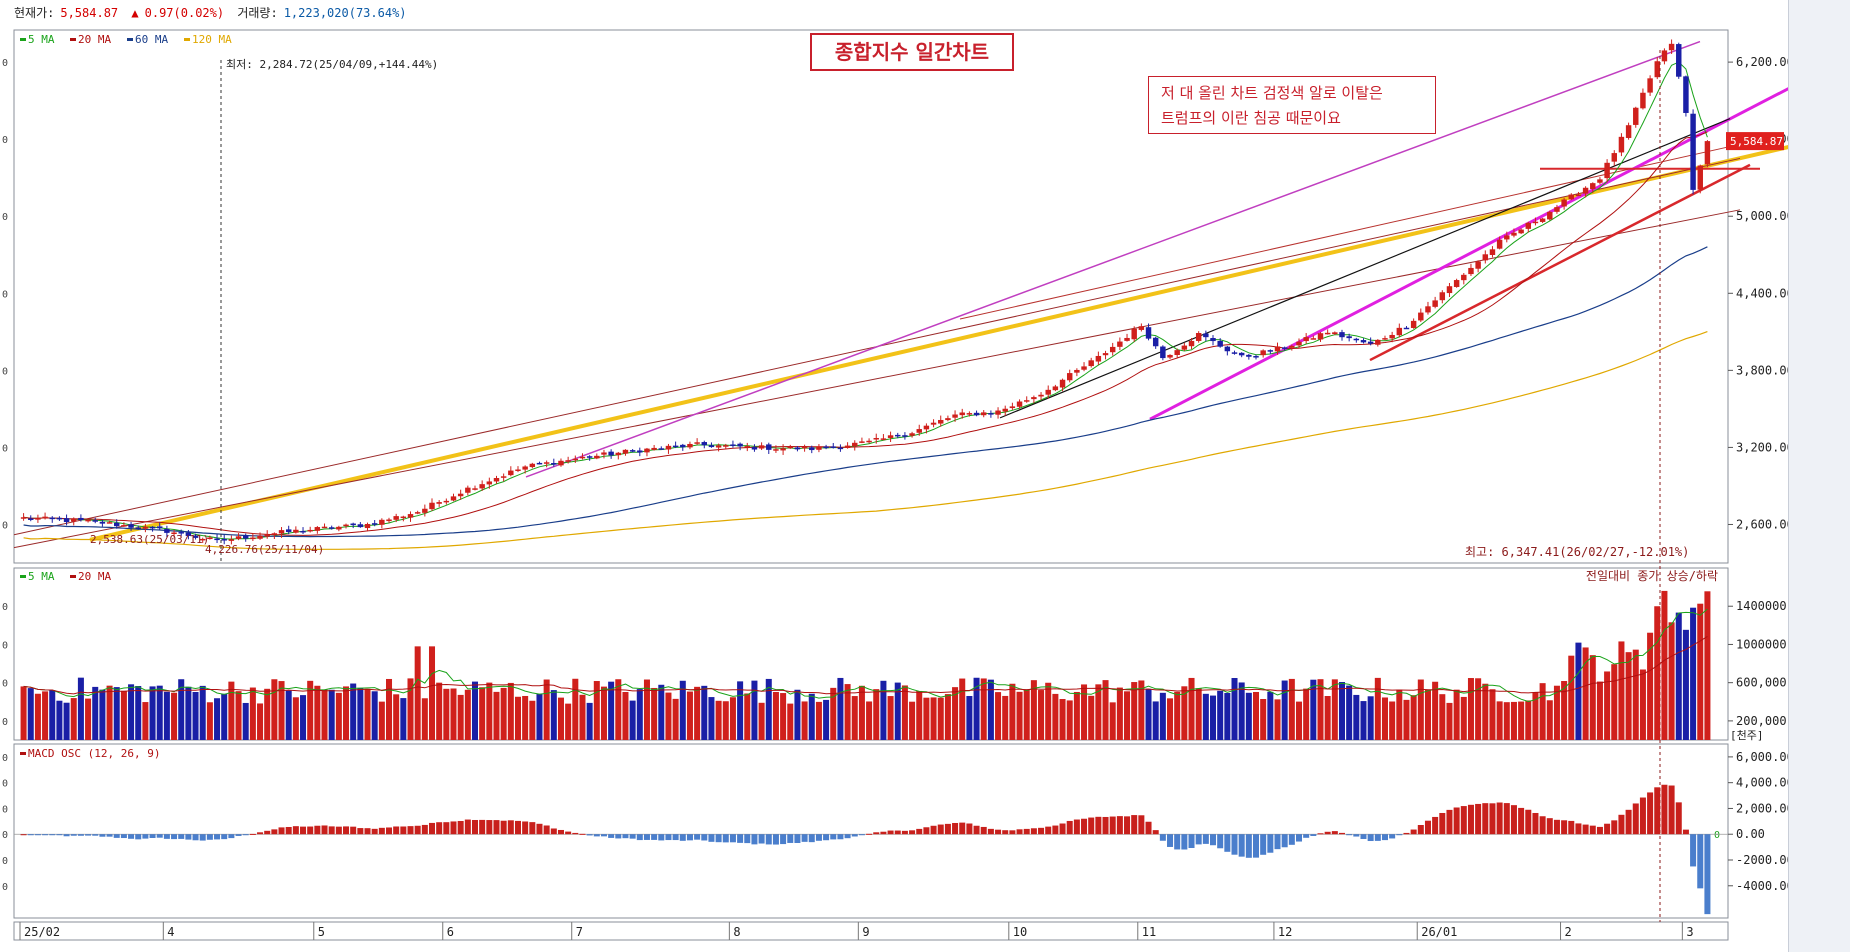 The height and width of the screenshot is (952, 1850). I want to click on low-mid-annotation: 4,226.76(25/11/04), so click(264, 549).